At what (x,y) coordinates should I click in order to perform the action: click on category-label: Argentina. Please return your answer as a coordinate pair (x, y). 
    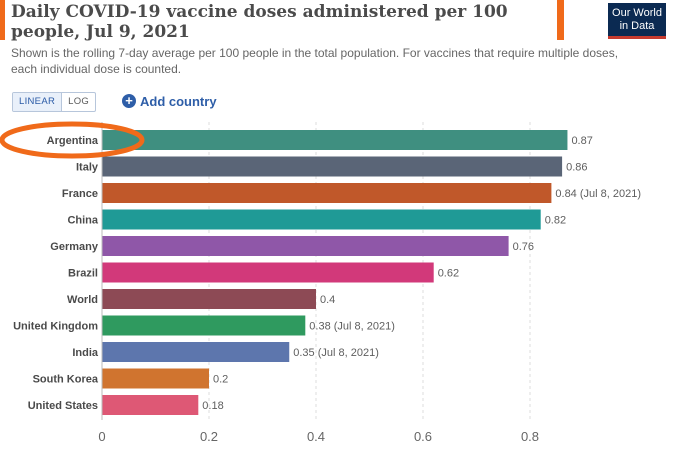
    Looking at the image, I should click on (73, 141).